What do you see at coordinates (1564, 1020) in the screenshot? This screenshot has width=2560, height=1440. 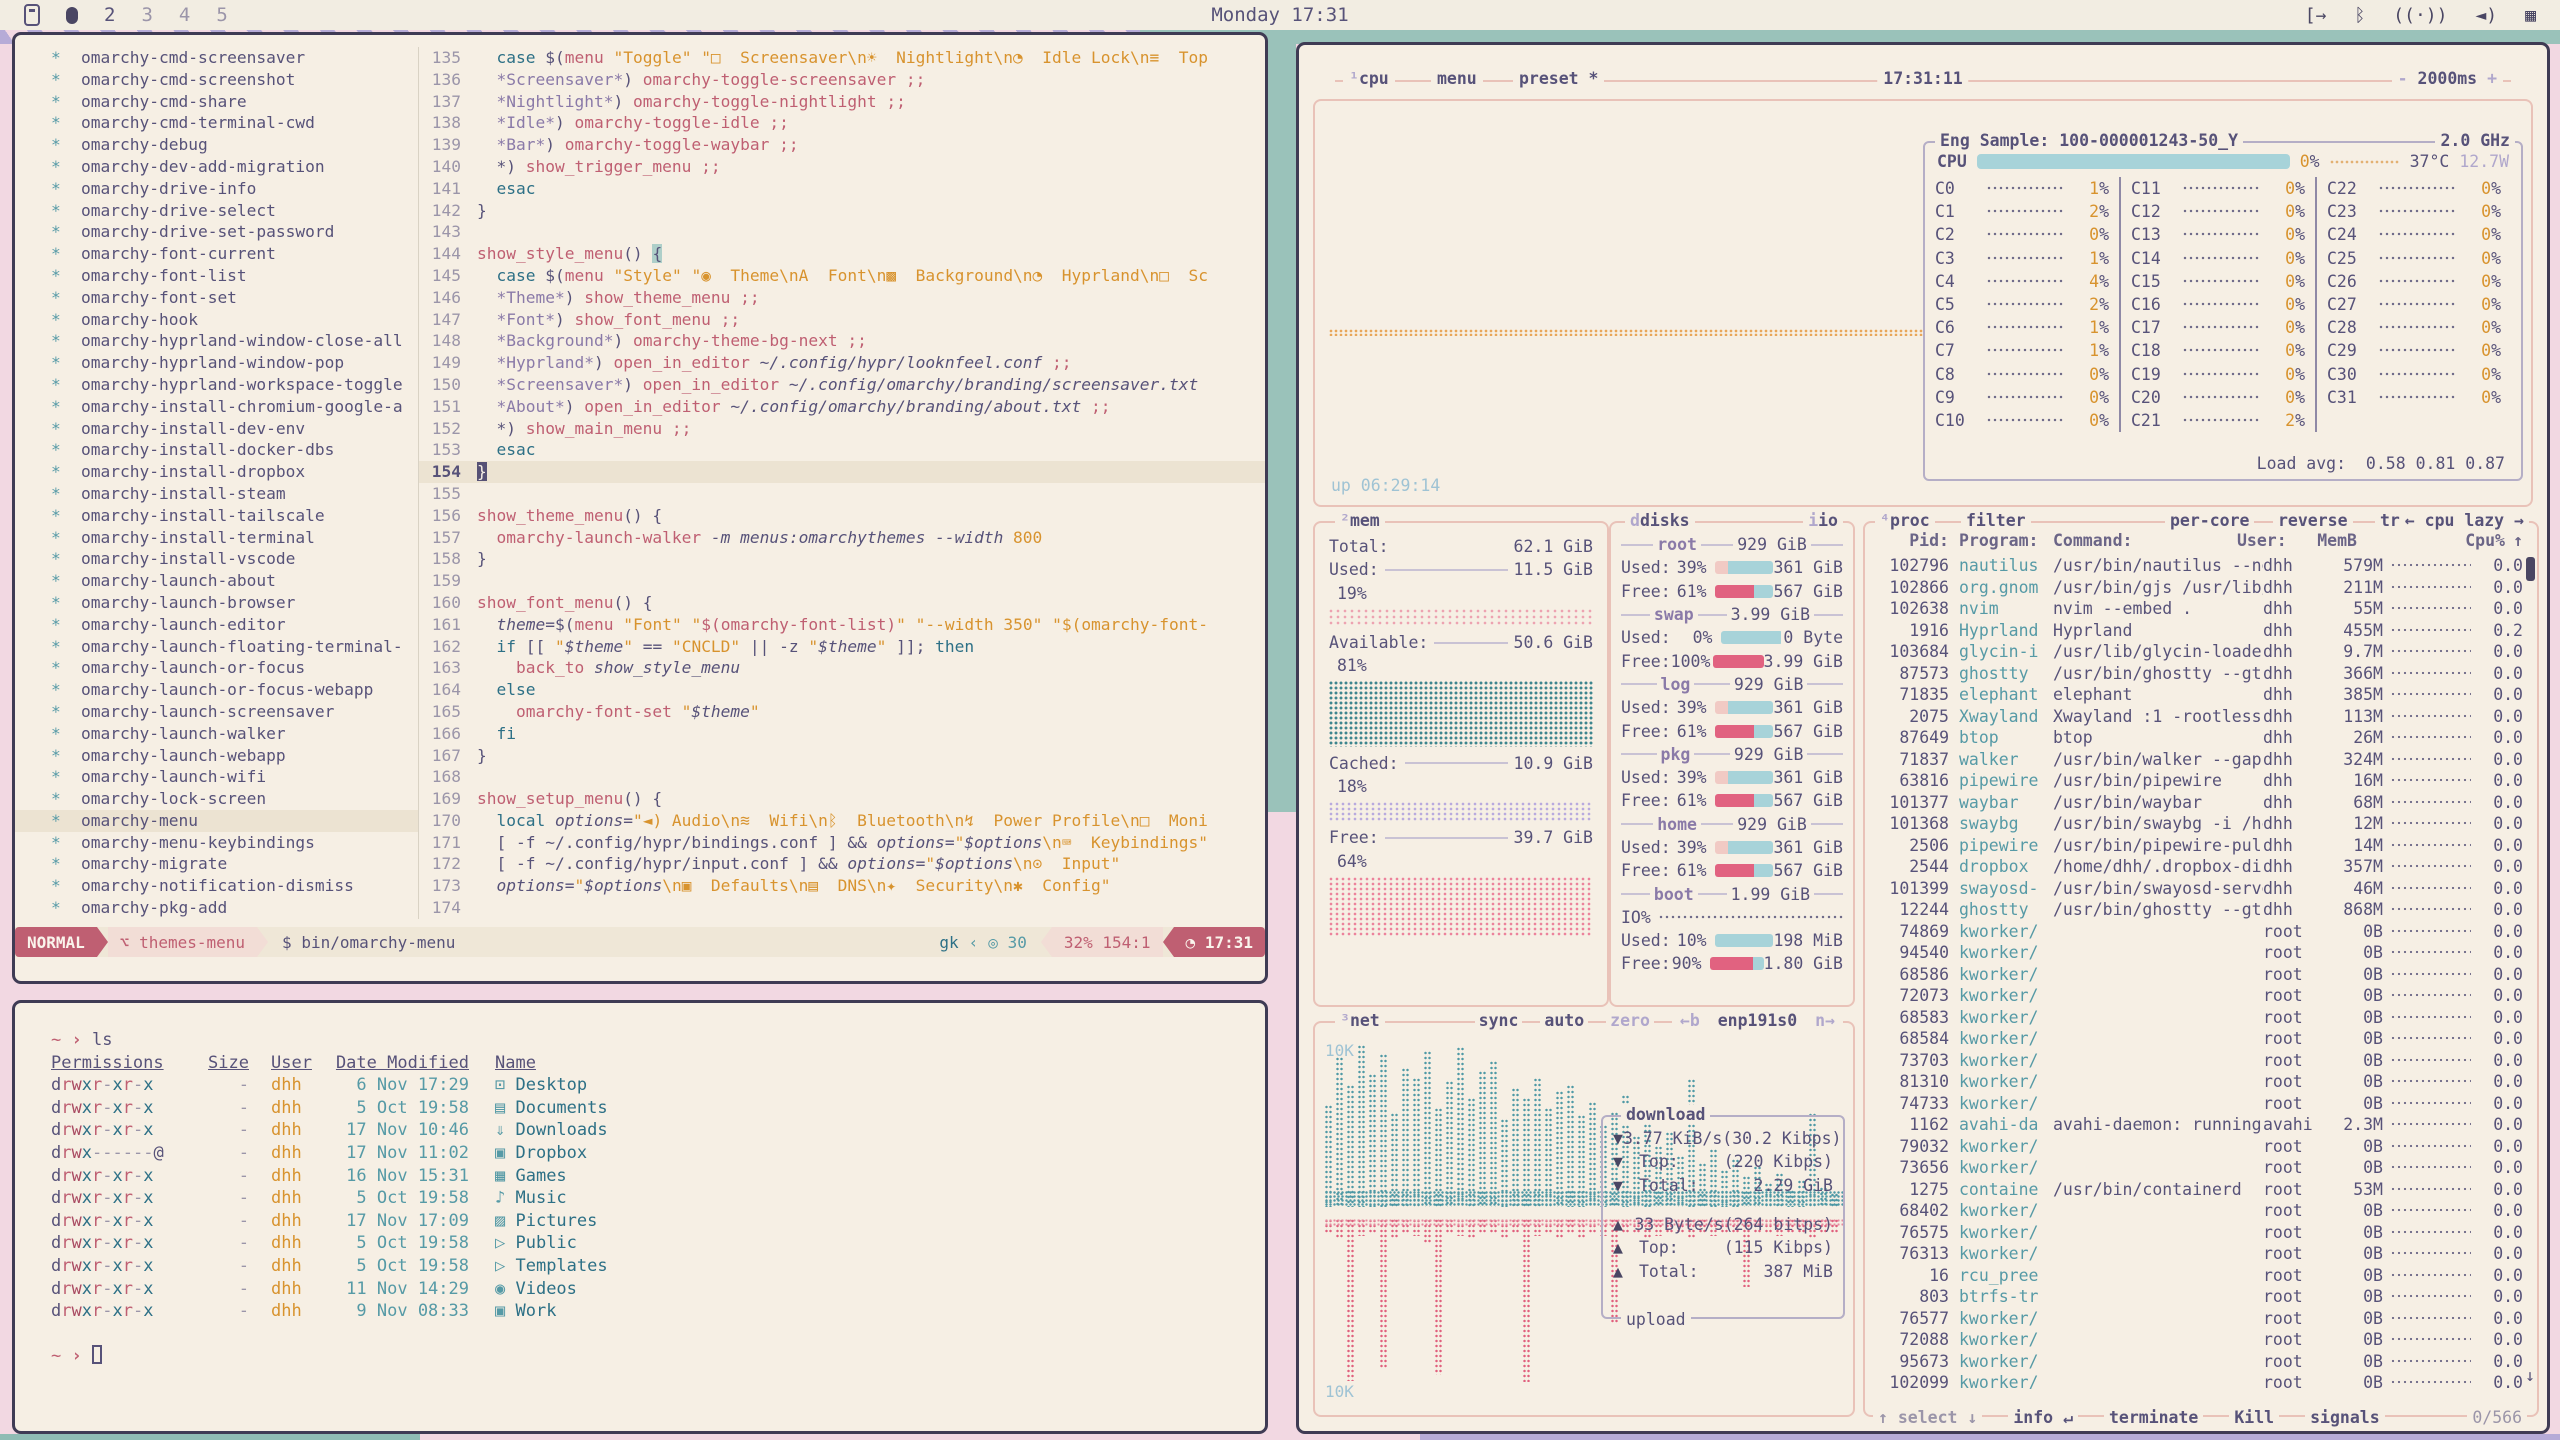 I see `net-auto-toggle: auto` at bounding box center [1564, 1020].